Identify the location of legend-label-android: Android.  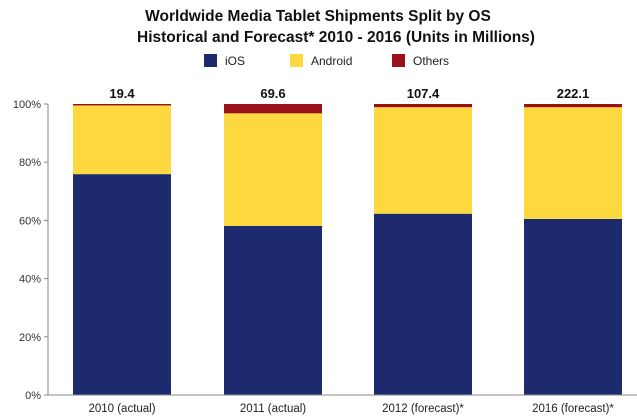
(331, 61).